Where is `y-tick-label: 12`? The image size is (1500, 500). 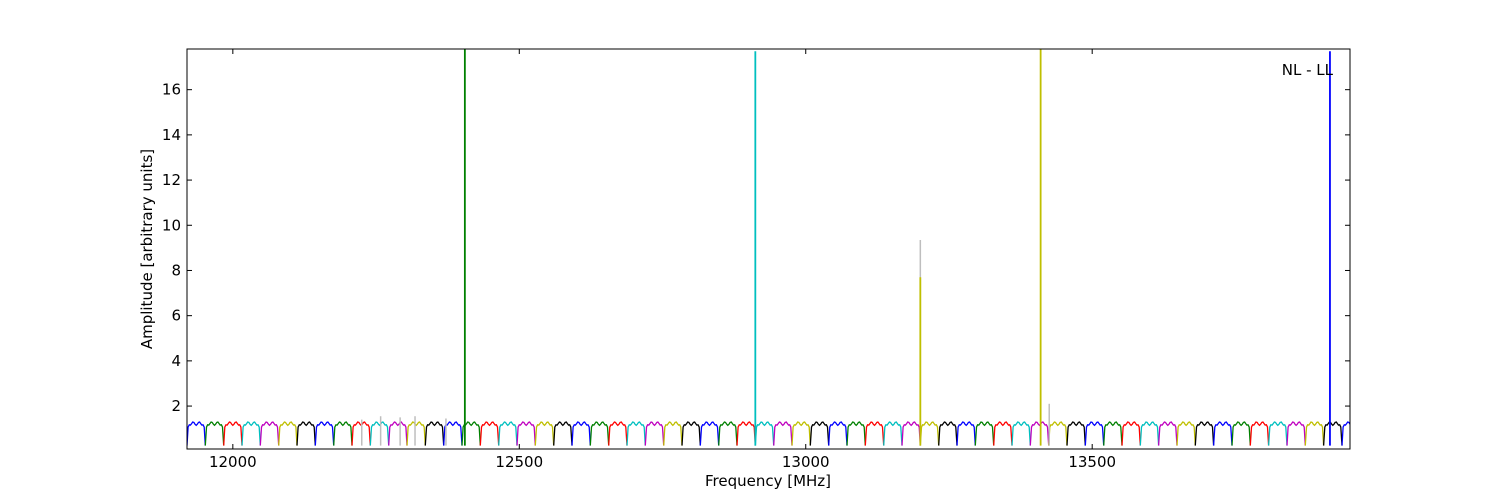
y-tick-label: 12 is located at coordinates (171, 180).